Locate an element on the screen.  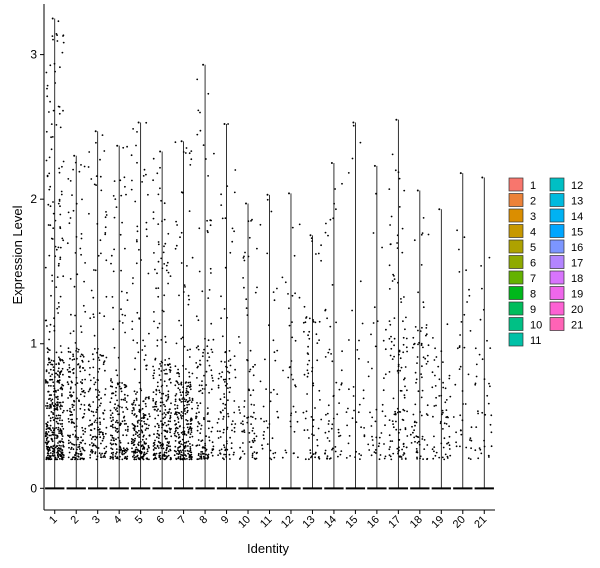
legend-label: 13 is located at coordinates (577, 202).